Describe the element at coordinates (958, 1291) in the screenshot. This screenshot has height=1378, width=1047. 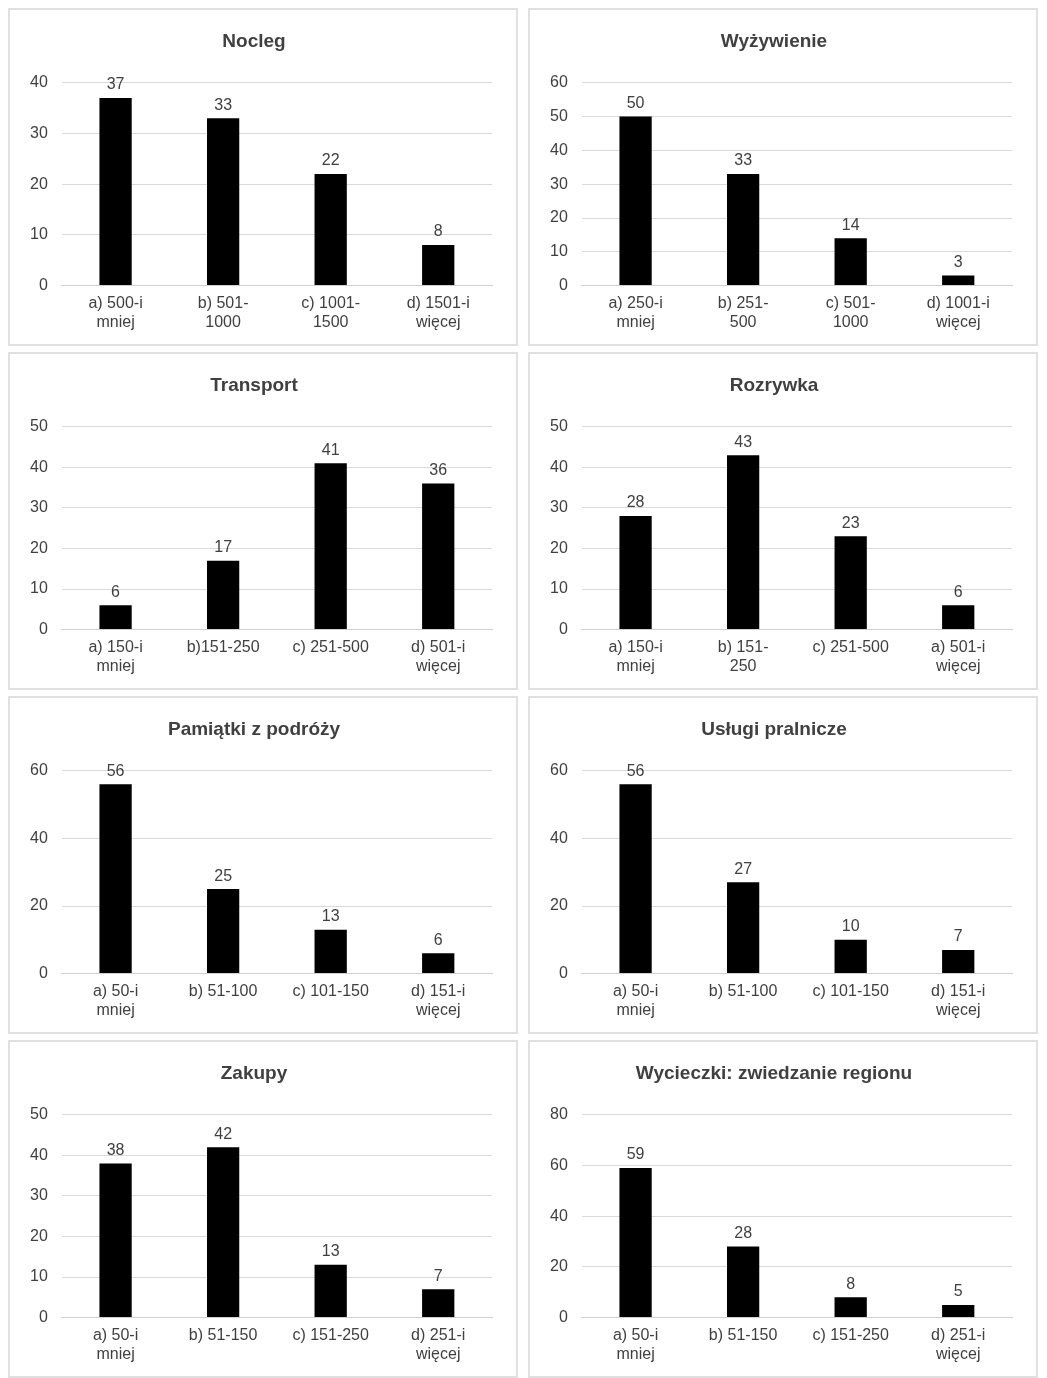
I see `data-label: 5` at that location.